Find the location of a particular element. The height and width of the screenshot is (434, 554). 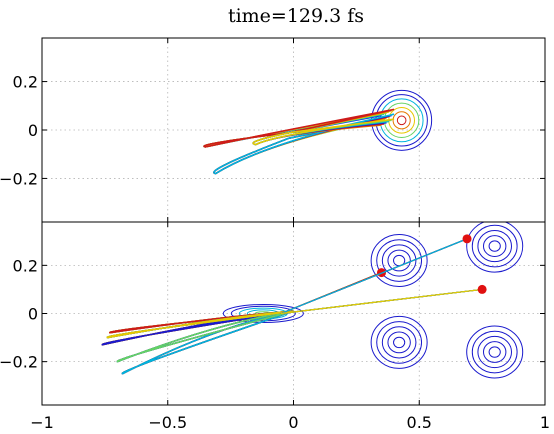

plot-area is located at coordinates (318, 132).